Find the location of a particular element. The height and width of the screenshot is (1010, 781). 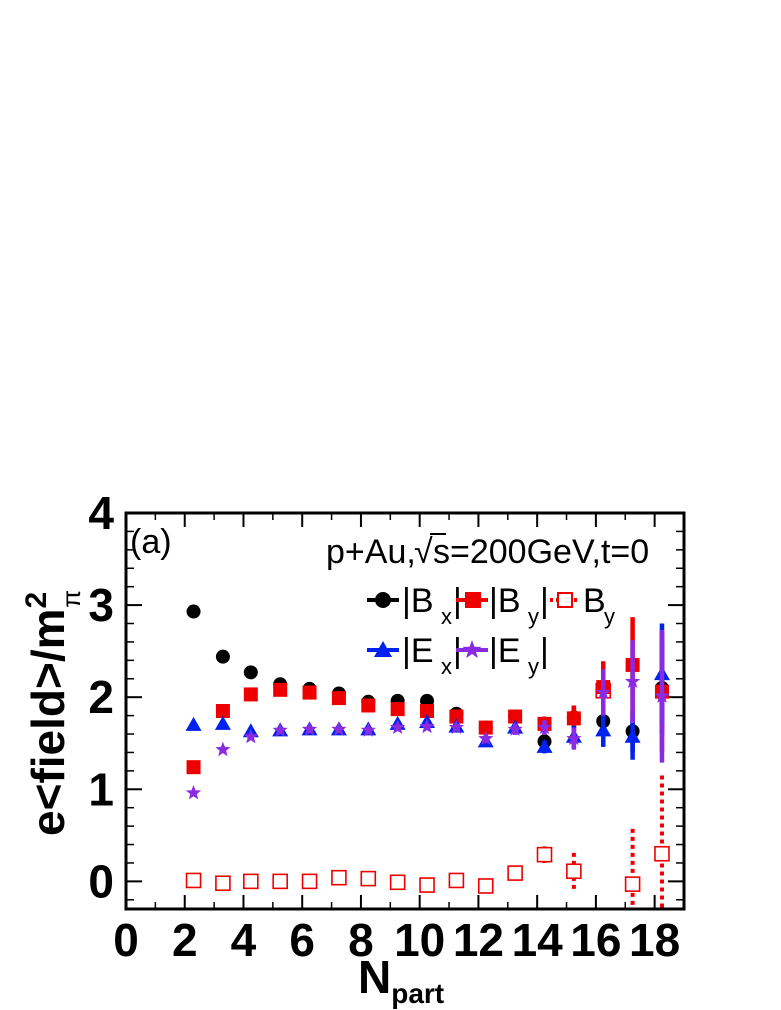

x-axis-label-main: N is located at coordinates (374, 977).